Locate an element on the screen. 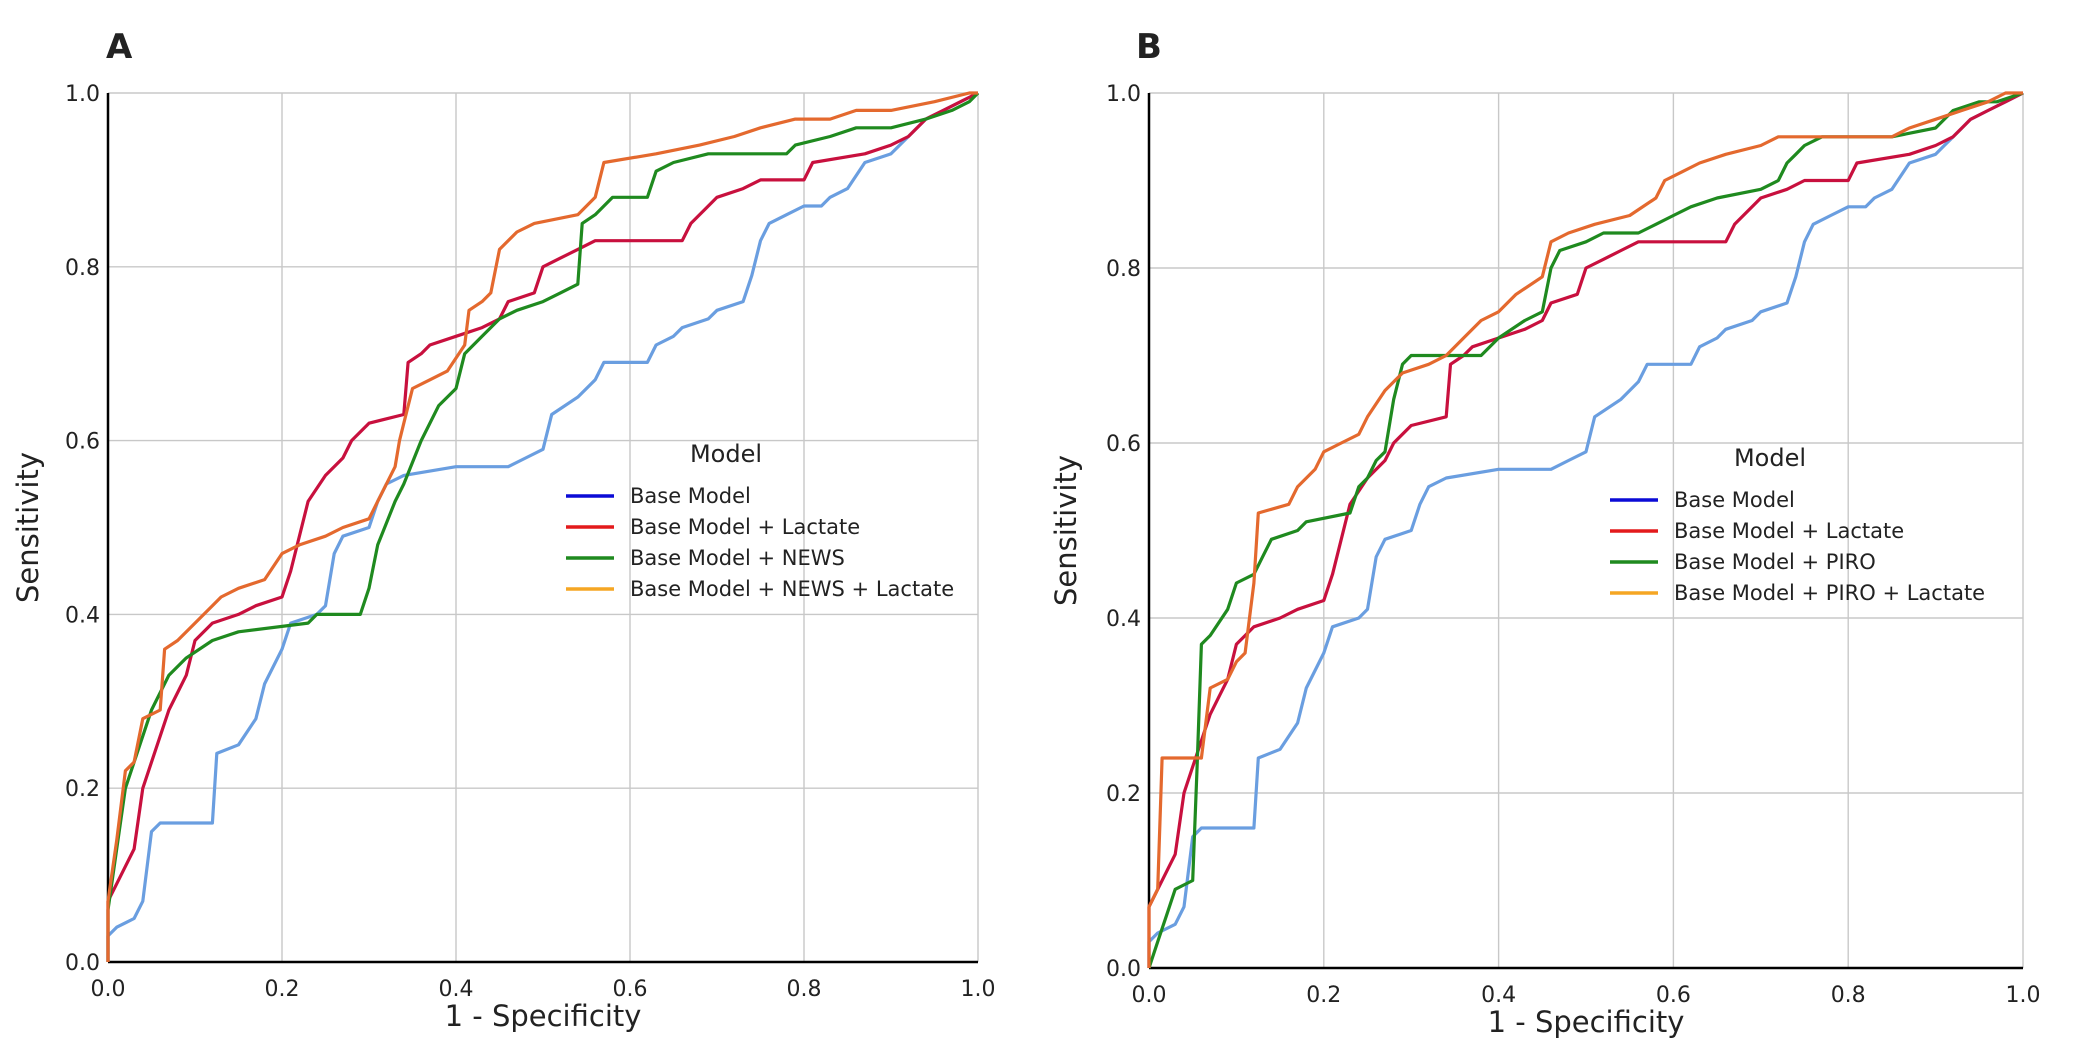  panel-label: A is located at coordinates (119, 47).